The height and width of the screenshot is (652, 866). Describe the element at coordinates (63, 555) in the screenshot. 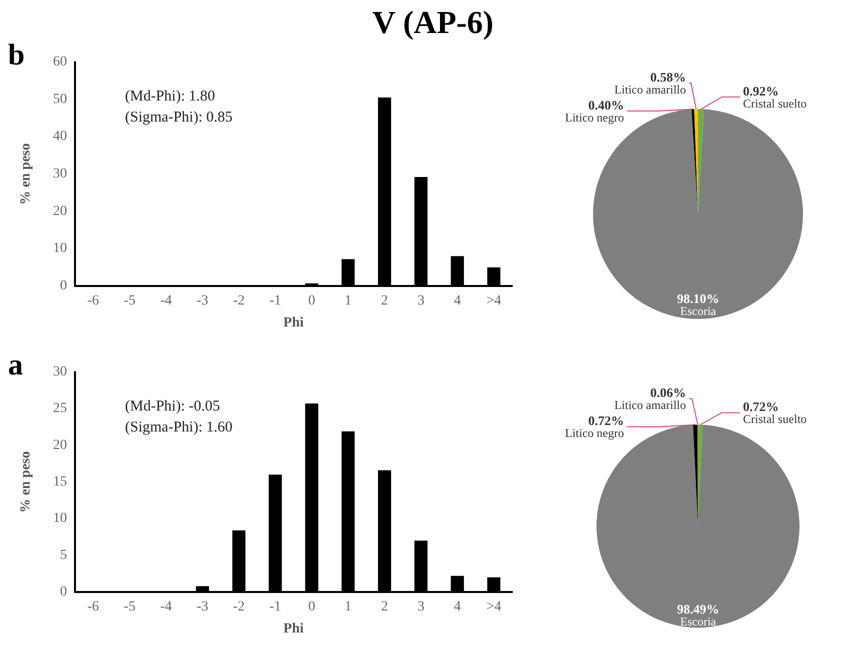

I see `y-tick-label: 5` at that location.